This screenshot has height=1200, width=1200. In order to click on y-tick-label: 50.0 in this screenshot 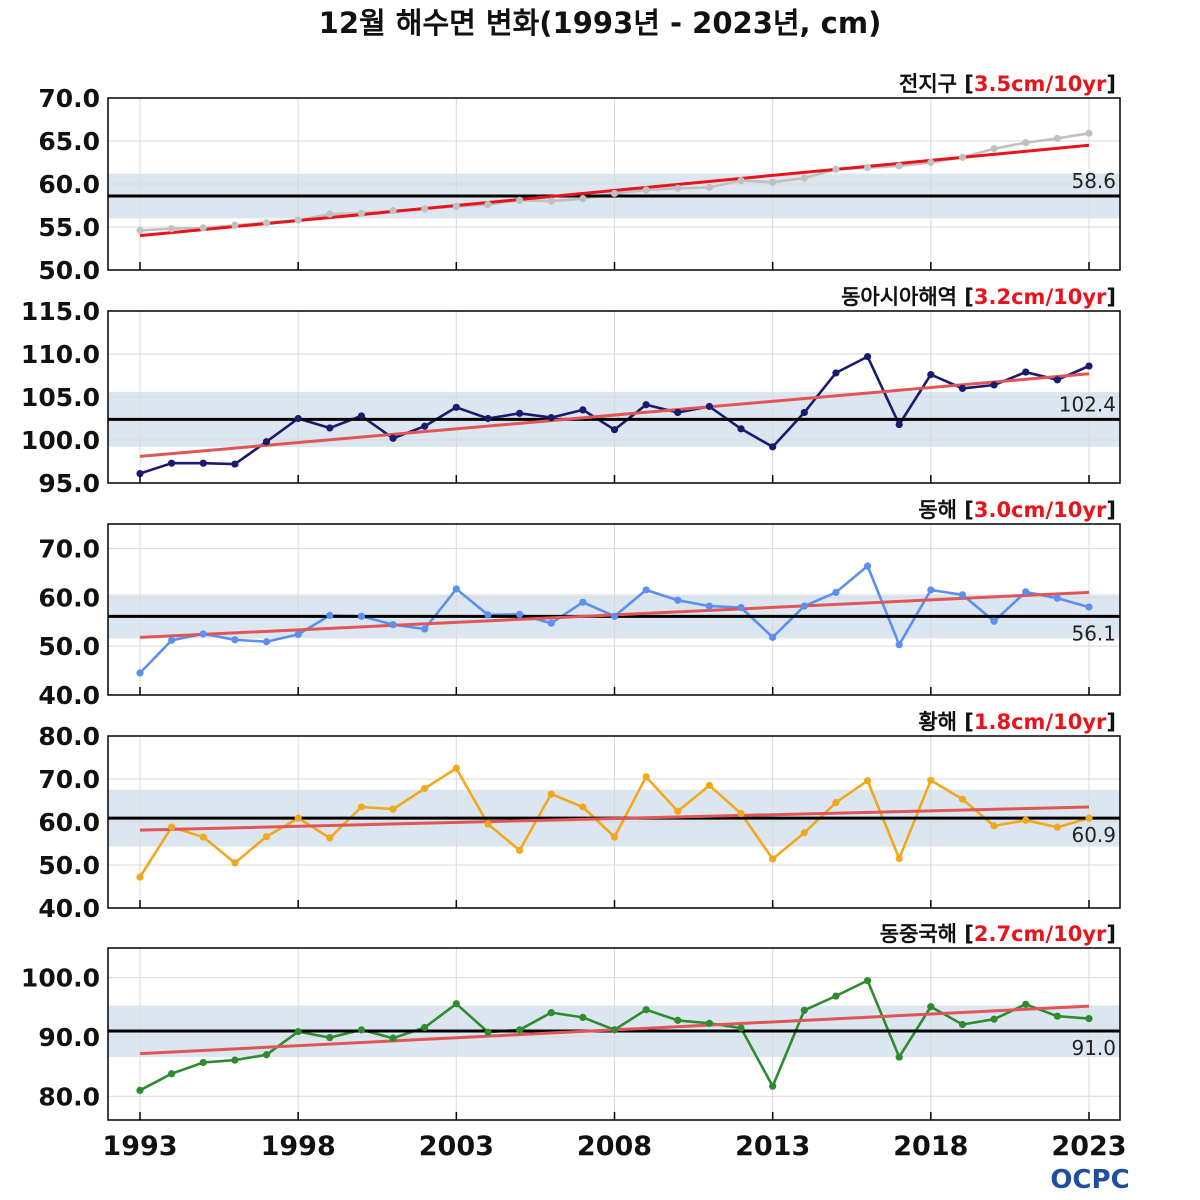, I will do `click(69, 646)`.